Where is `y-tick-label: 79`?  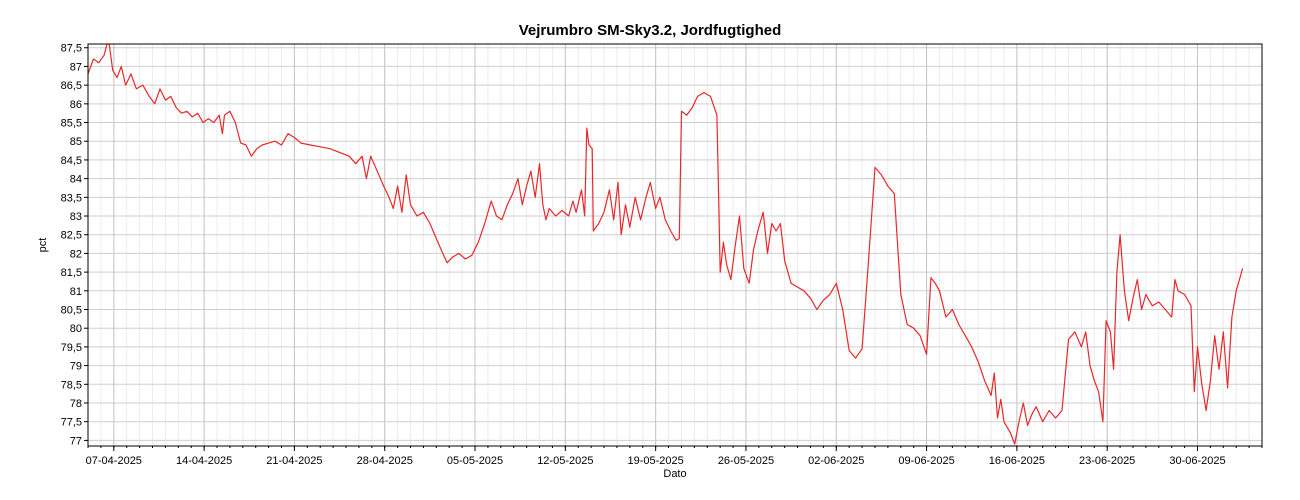
y-tick-label: 79 is located at coordinates (76, 367).